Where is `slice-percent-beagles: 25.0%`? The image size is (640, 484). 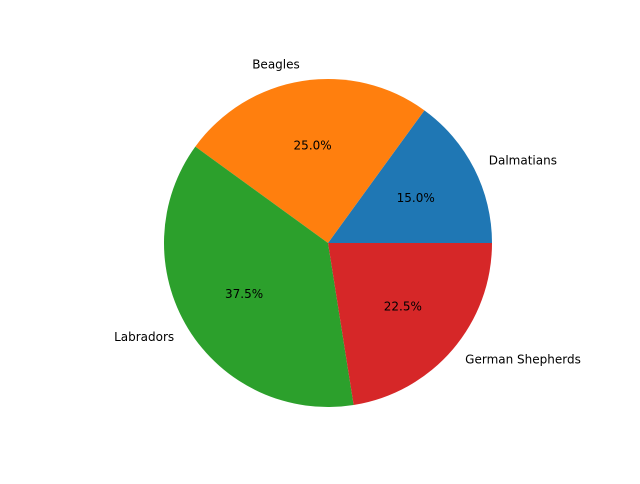
slice-percent-beagles: 25.0% is located at coordinates (313, 145).